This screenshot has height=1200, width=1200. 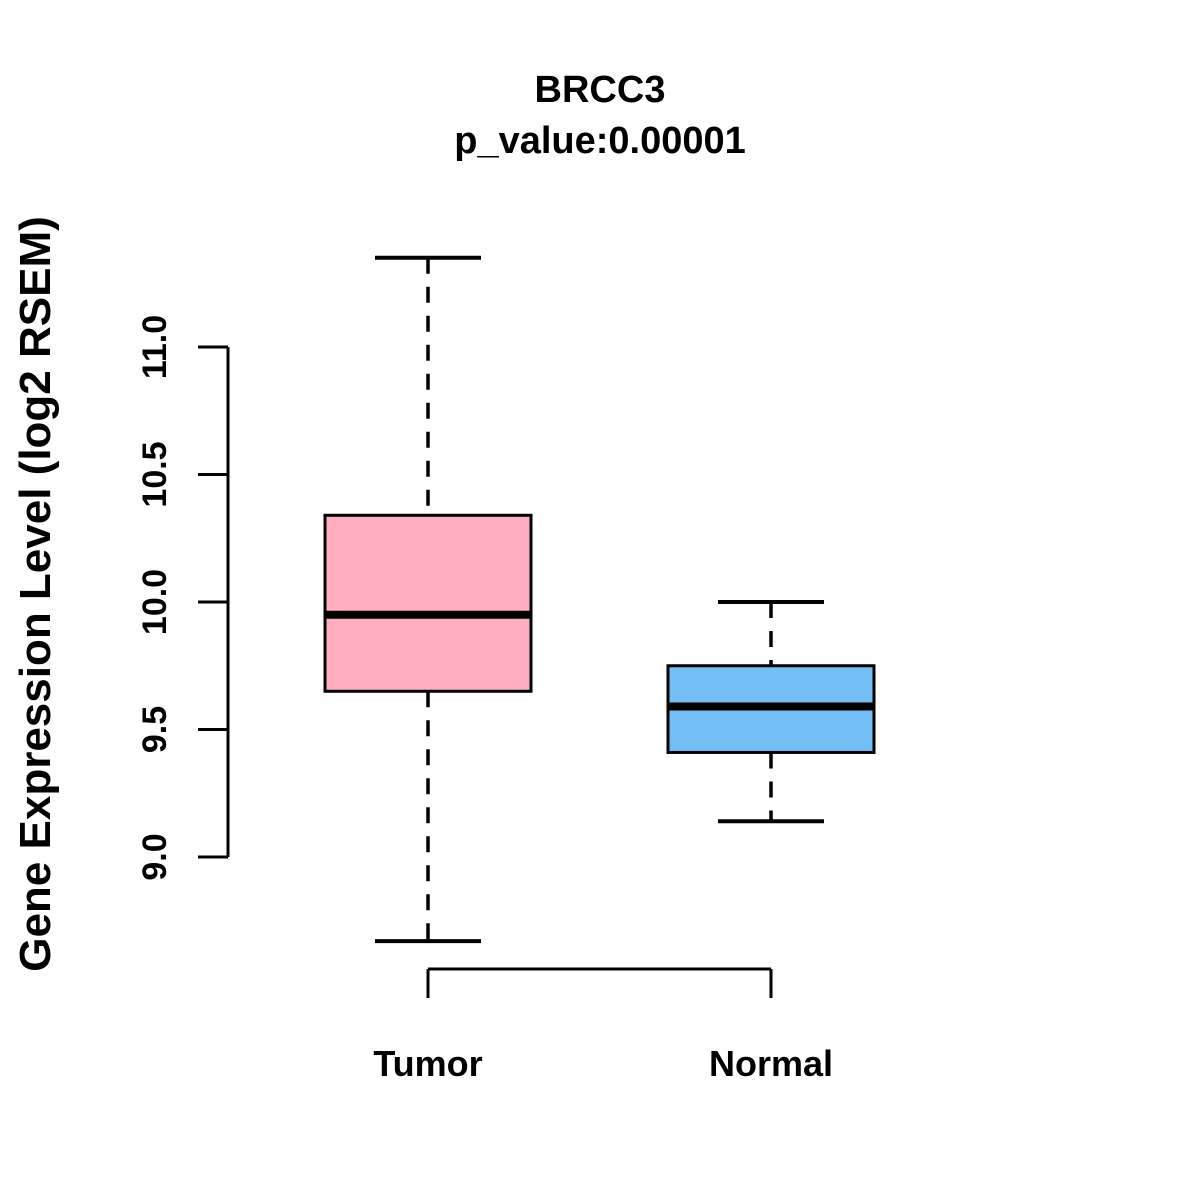 I want to click on y-tick-label: 10.0, so click(x=155, y=602).